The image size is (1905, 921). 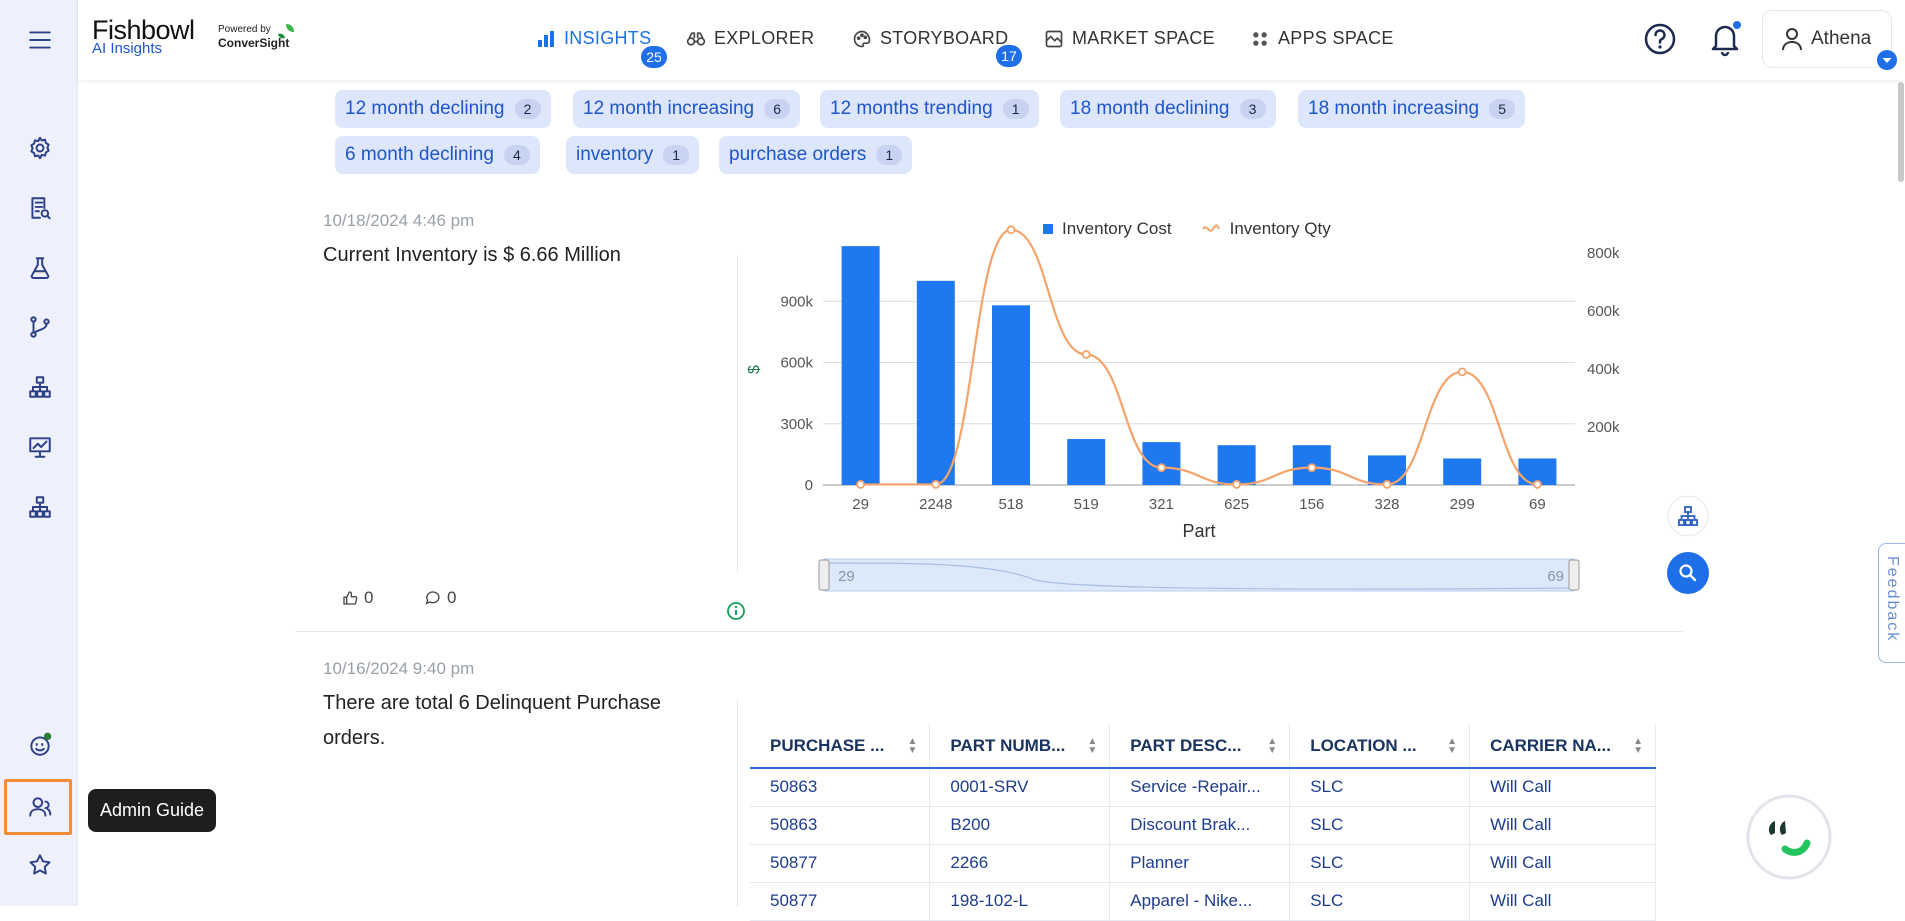 I want to click on nav-apps-space: APPS SPACE, so click(x=1322, y=38).